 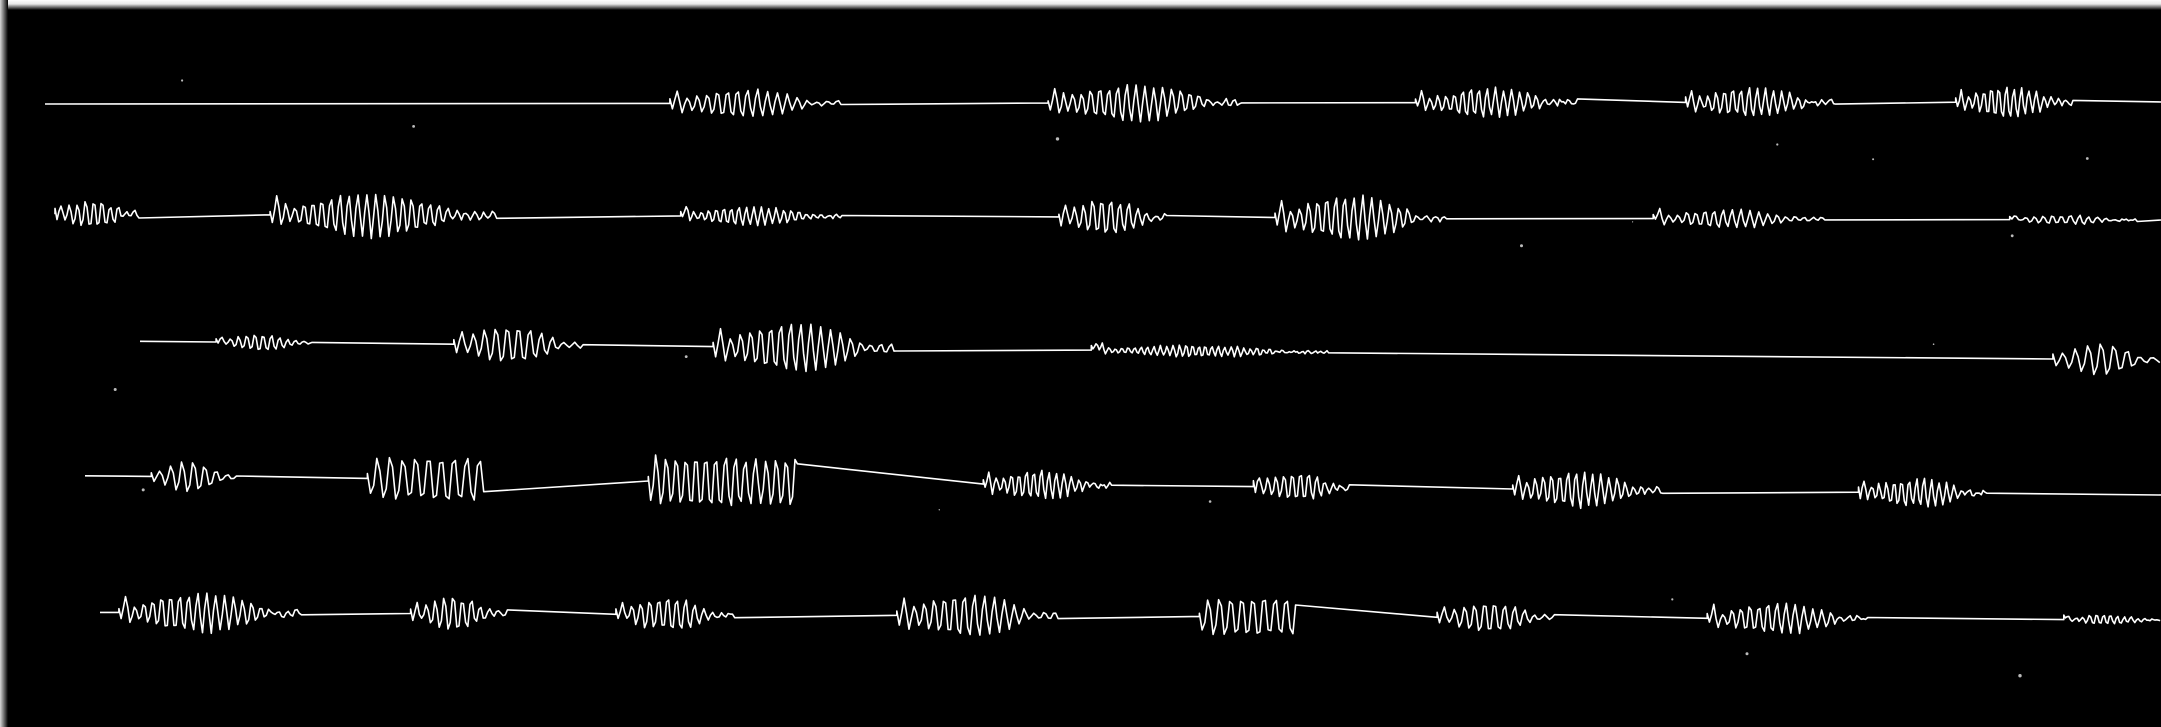 What do you see at coordinates (1080, 5) in the screenshot?
I see `plate-top-edge` at bounding box center [1080, 5].